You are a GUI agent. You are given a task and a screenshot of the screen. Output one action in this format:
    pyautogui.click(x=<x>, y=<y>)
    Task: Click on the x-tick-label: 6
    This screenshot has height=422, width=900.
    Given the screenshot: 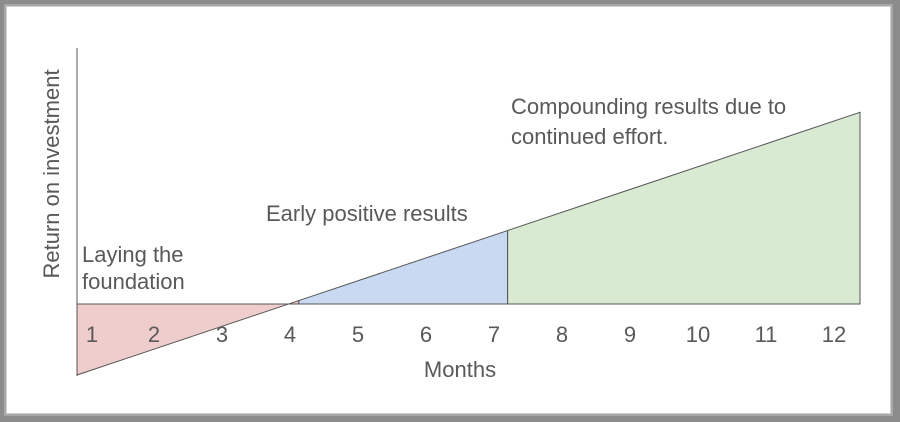 What is the action you would take?
    pyautogui.click(x=426, y=334)
    